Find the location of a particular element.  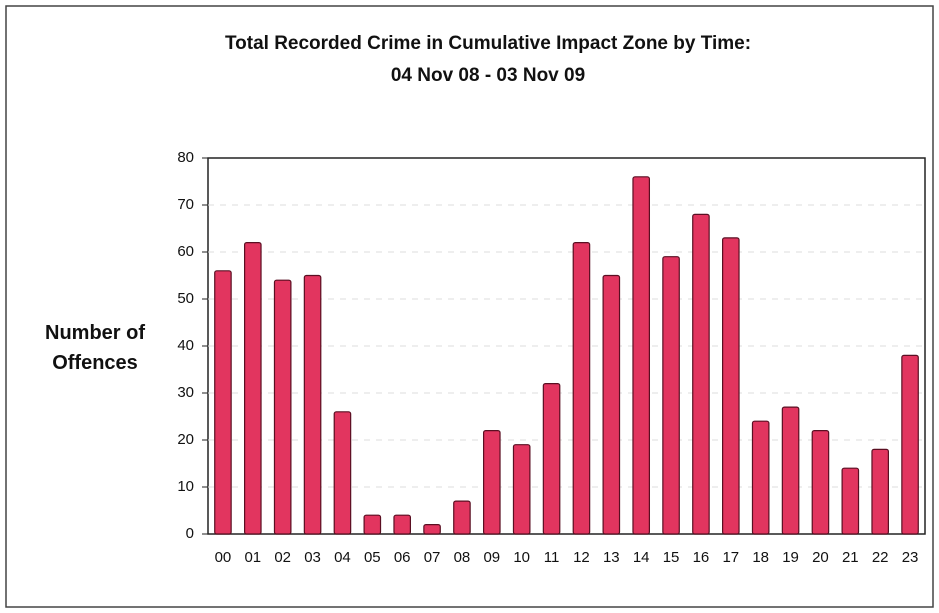

y-tick-label: 80 is located at coordinates (185, 157).